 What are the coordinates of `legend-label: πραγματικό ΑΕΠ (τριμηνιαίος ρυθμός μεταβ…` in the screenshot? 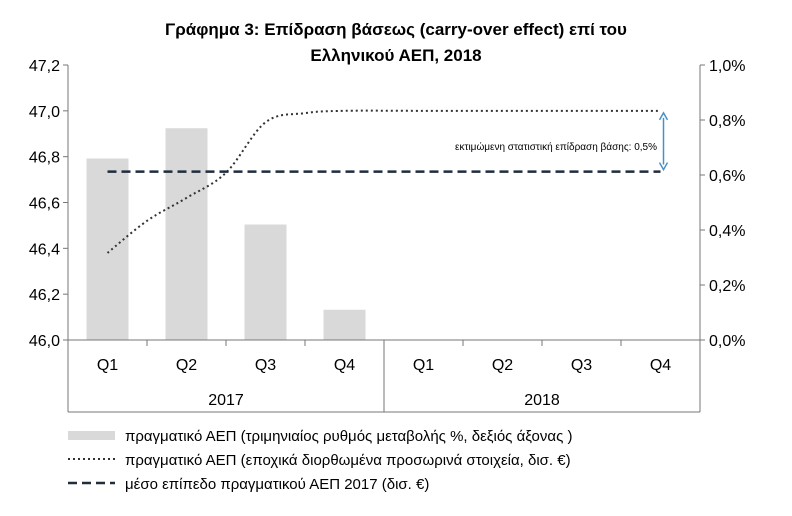 It's located at (348, 436).